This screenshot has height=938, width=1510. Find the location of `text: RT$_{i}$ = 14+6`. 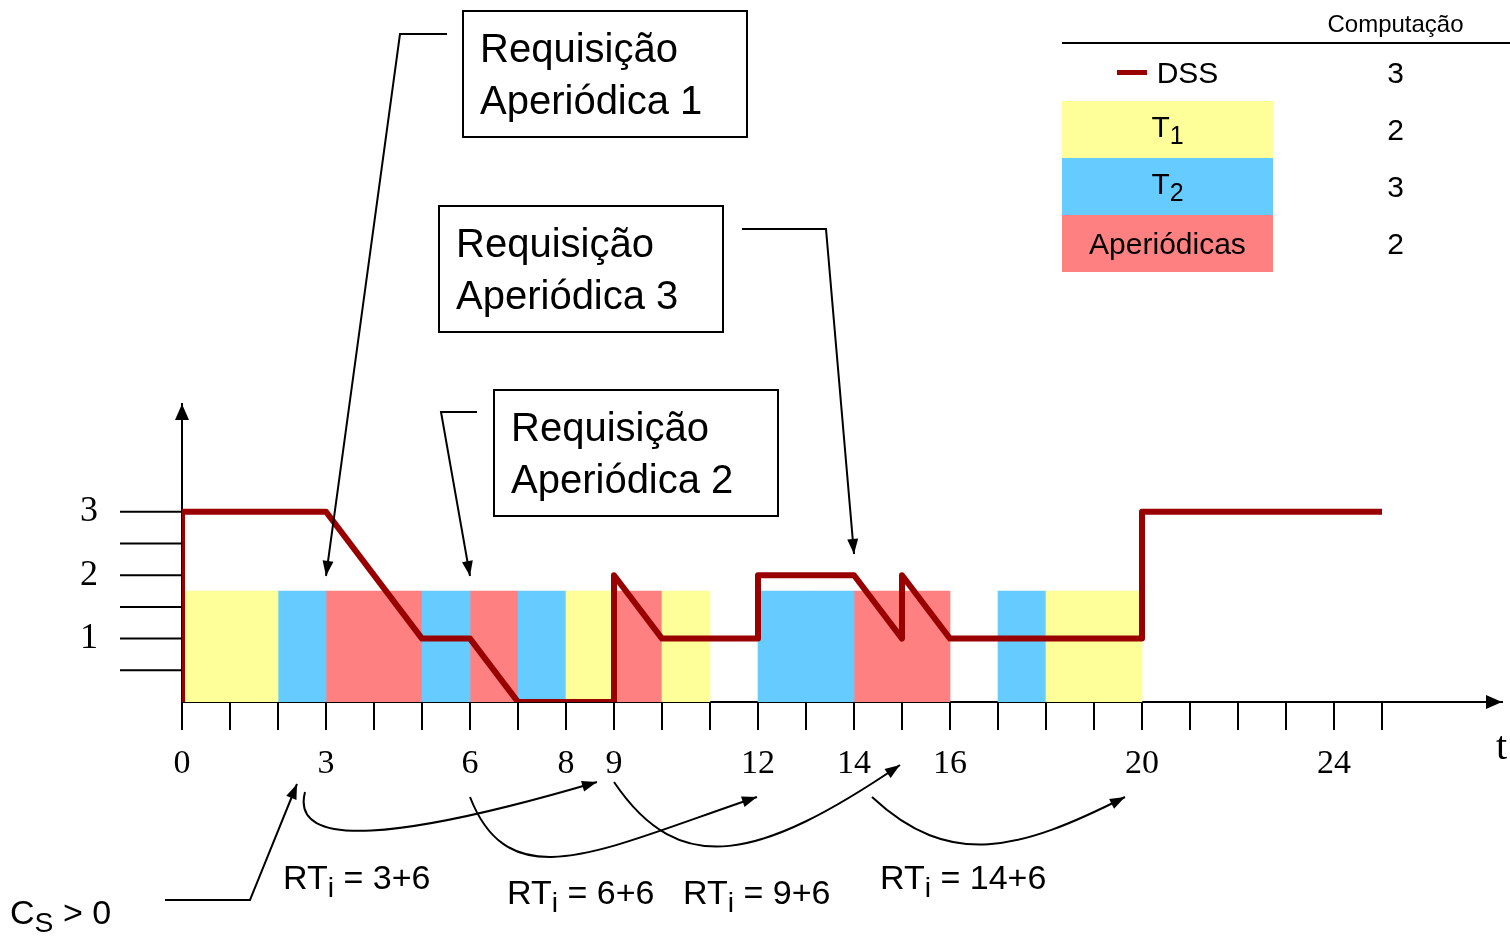

text: RT$_{i}$ = 14+6 is located at coordinates (963, 881).